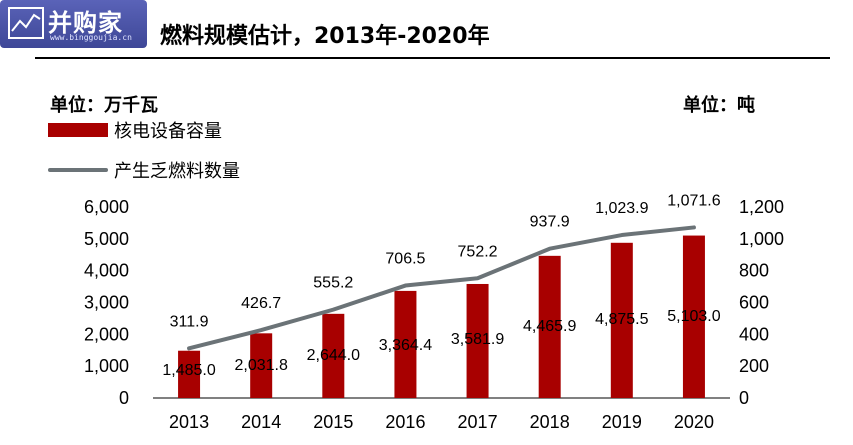  I want to click on bar-data-label: 1,485.0, so click(188, 370).